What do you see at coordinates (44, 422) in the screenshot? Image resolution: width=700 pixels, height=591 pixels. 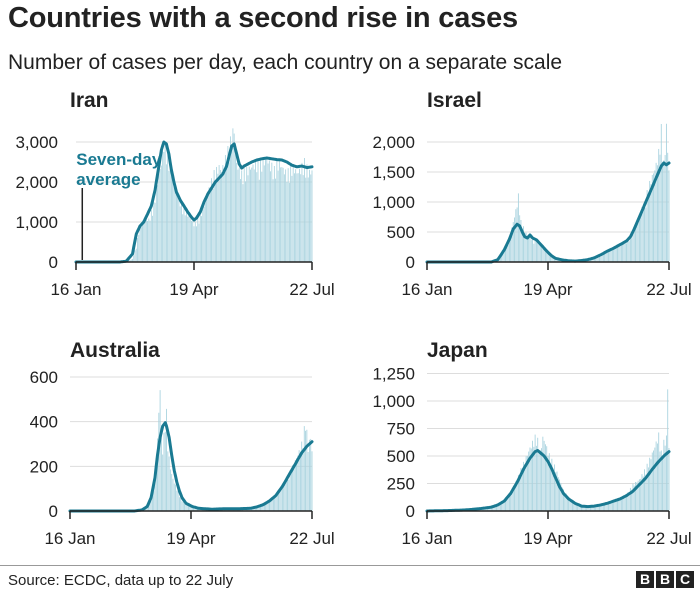 I see `y-tick-label: 400` at bounding box center [44, 422].